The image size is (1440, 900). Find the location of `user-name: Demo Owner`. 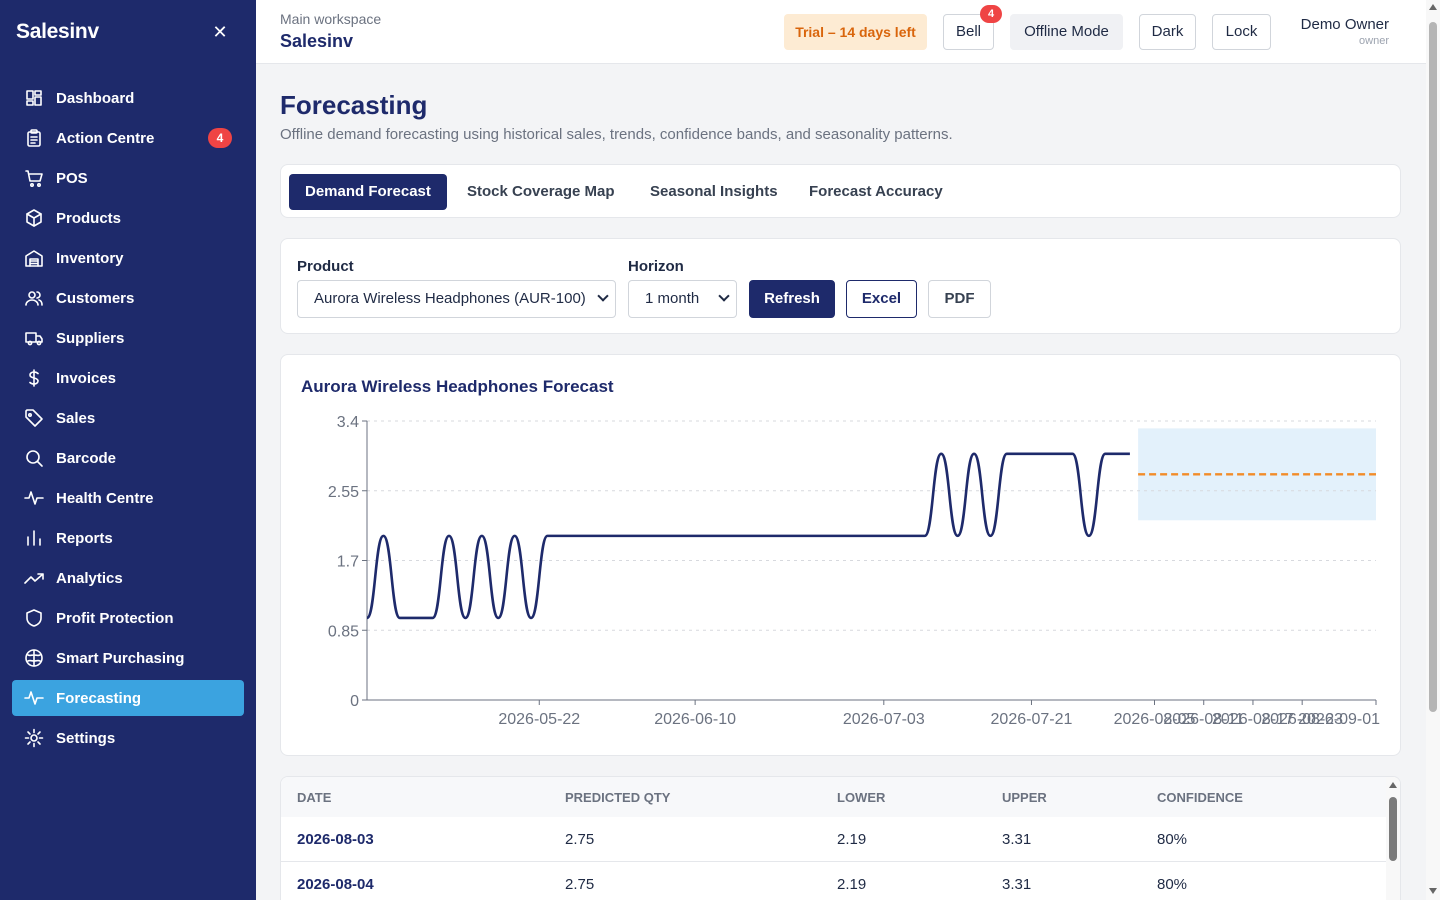

user-name: Demo Owner is located at coordinates (1344, 24).